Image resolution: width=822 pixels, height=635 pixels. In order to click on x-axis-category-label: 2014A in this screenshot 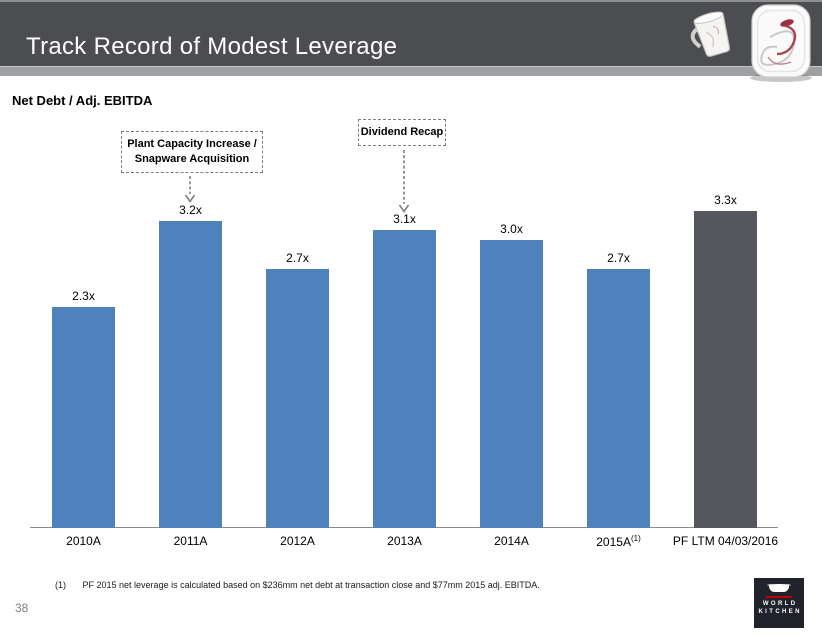, I will do `click(511, 541)`.